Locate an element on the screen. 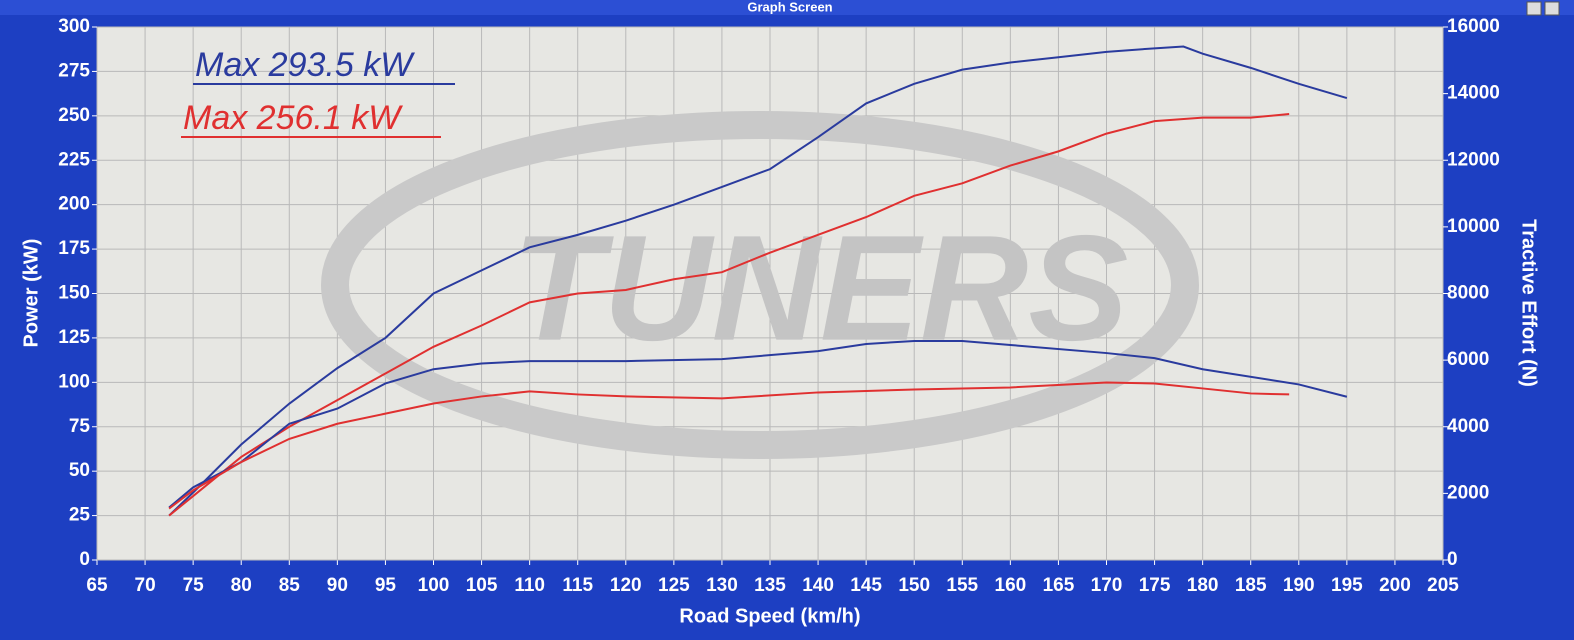  x-tick-label: 205 is located at coordinates (1443, 585).